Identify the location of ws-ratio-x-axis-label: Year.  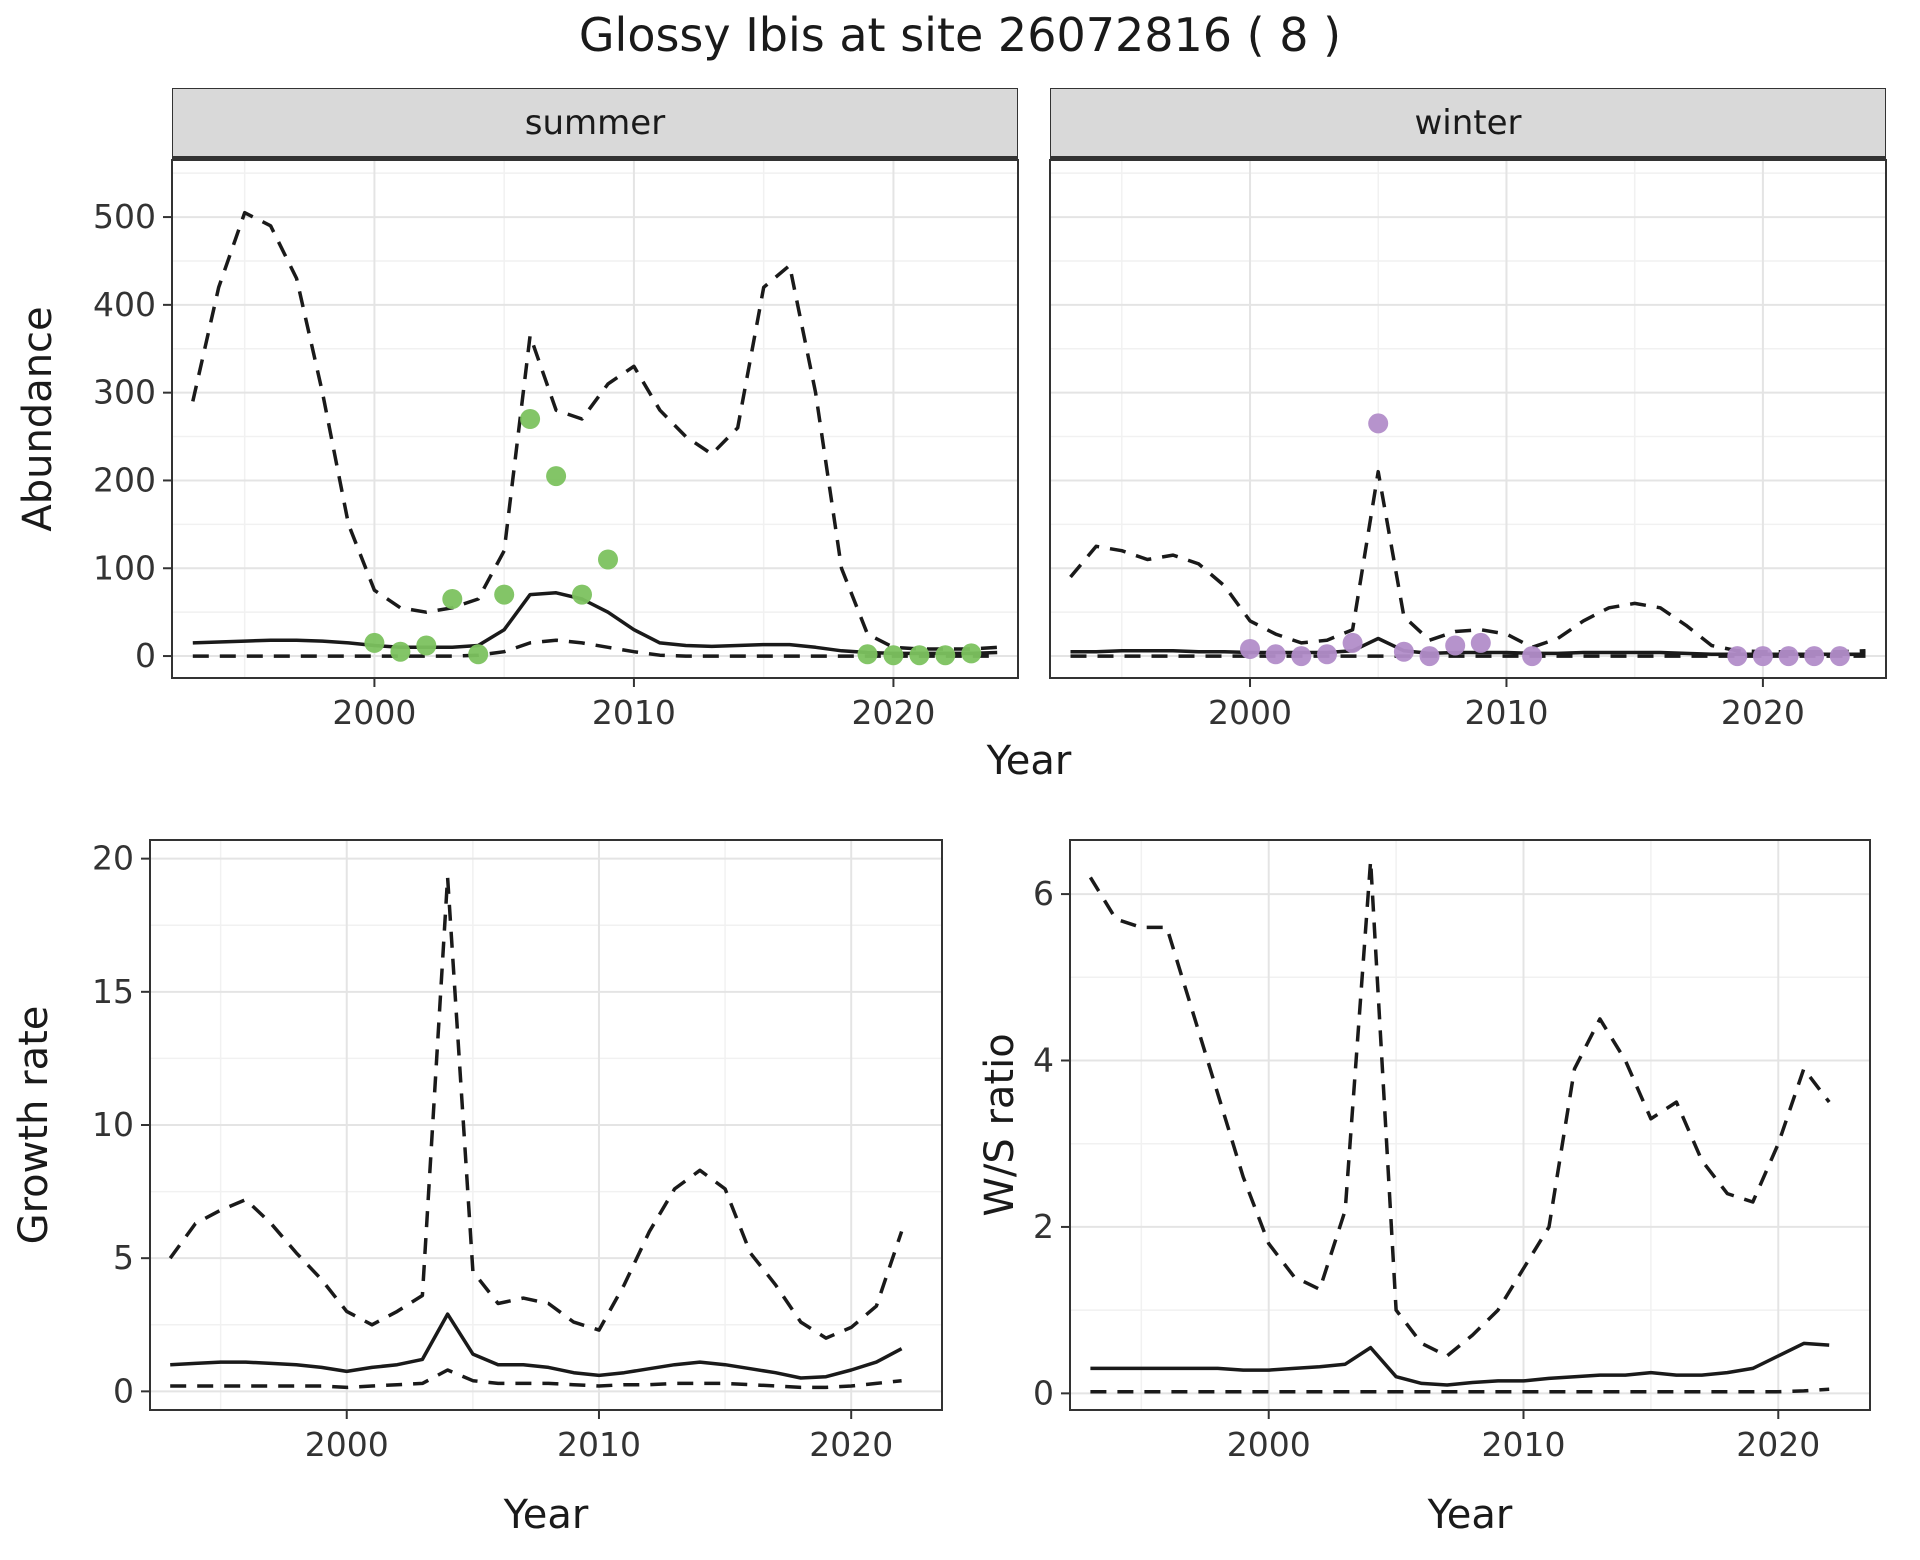
(1470, 1515).